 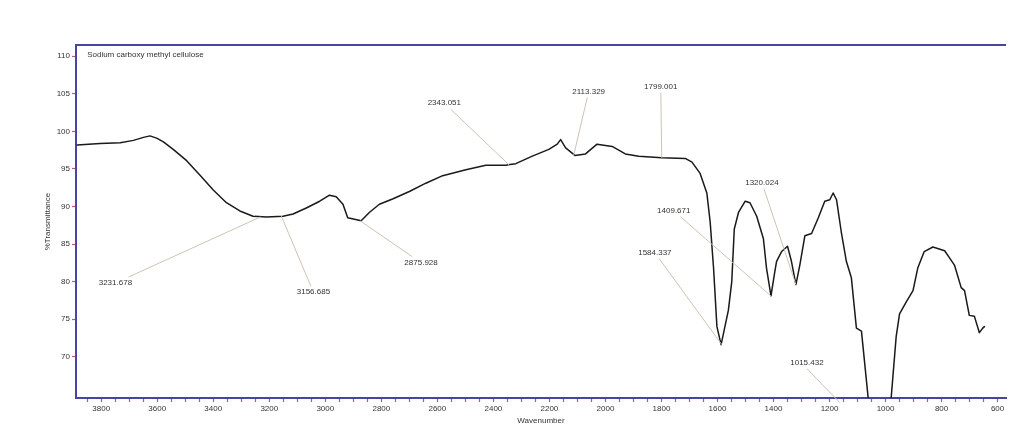 What do you see at coordinates (444, 103) in the screenshot?
I see `annotation: 2343.051` at bounding box center [444, 103].